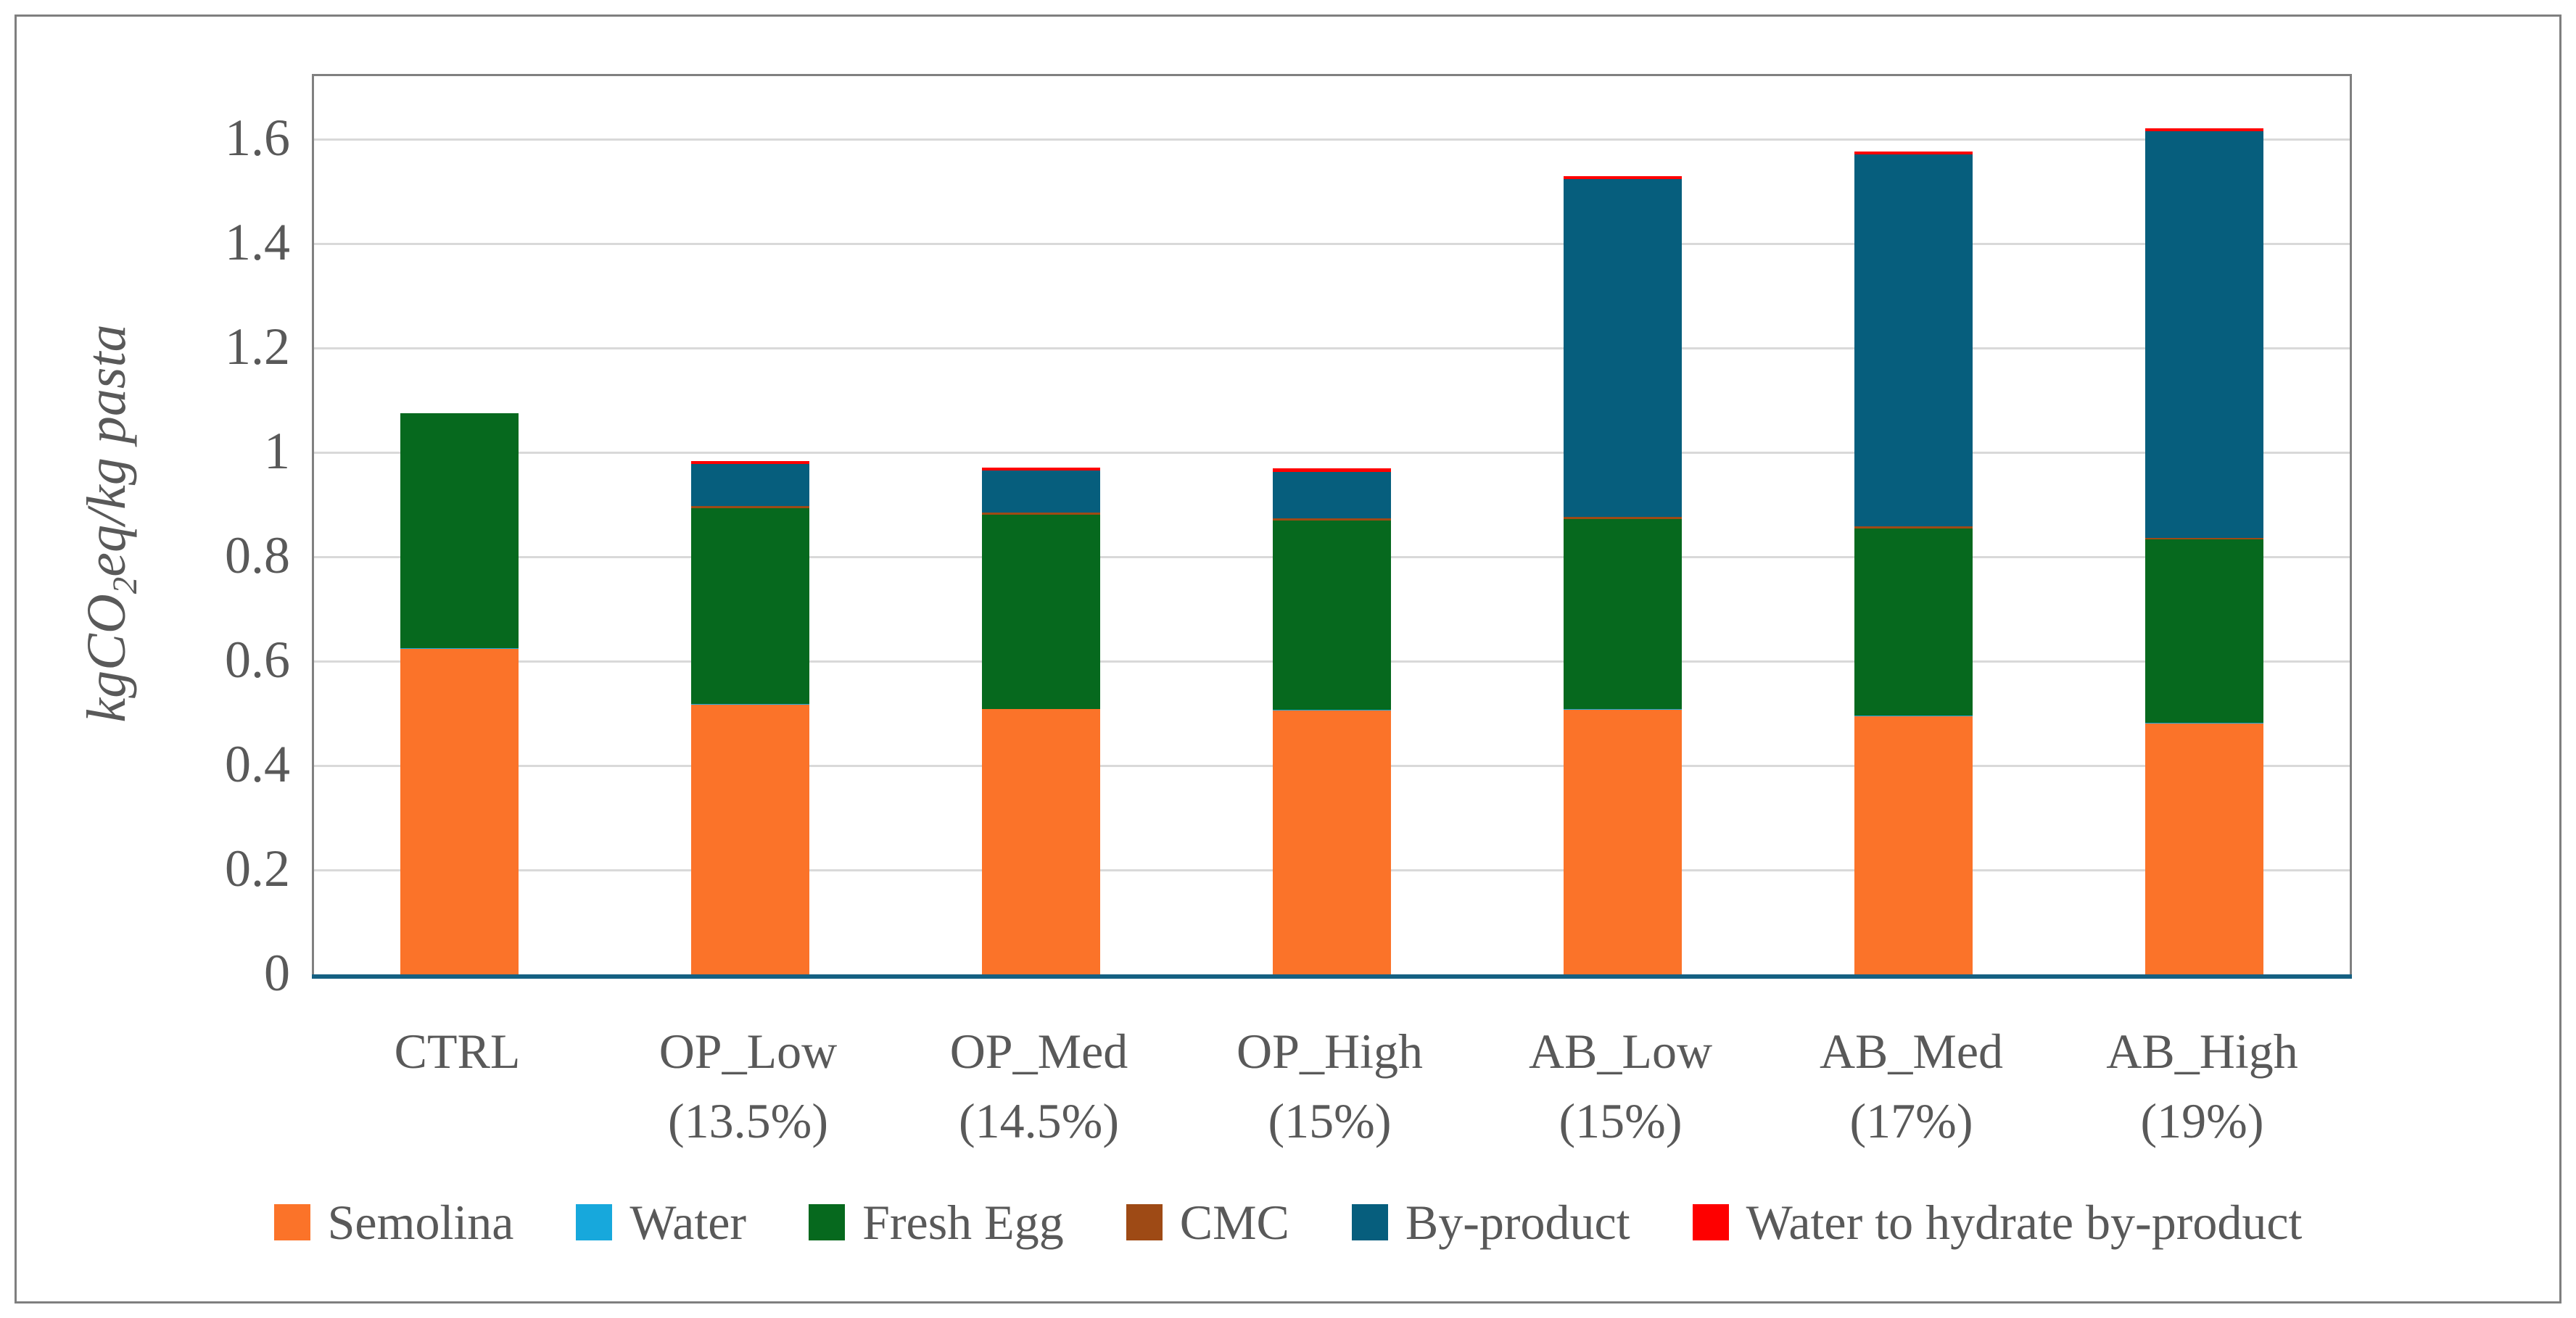 This screenshot has width=2576, height=1318. Describe the element at coordinates (1332, 842) in the screenshot. I see `bar-segment-semolina-OP_High` at that location.